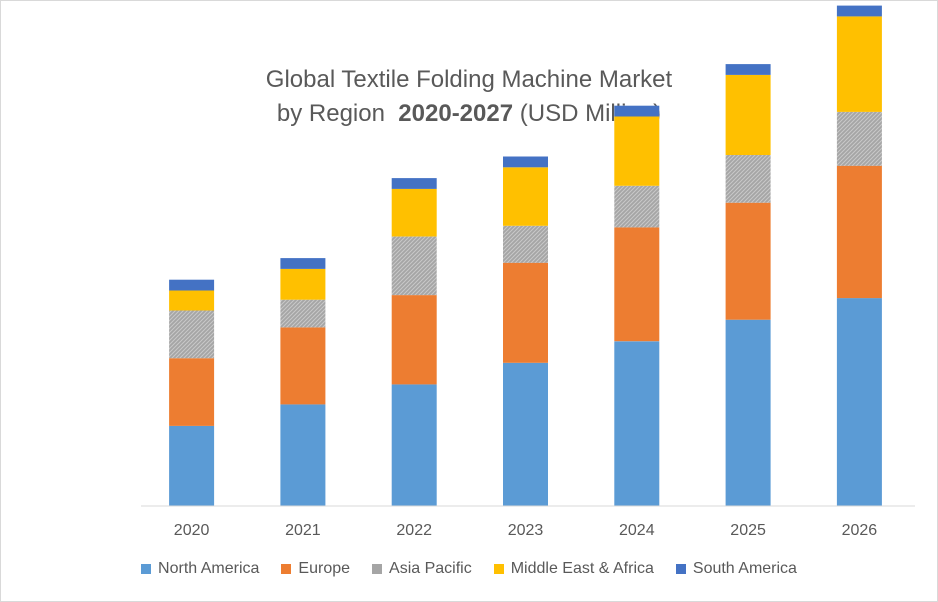 The width and height of the screenshot is (938, 602). Describe the element at coordinates (525, 162) in the screenshot. I see `bar-2023-south-america` at that location.